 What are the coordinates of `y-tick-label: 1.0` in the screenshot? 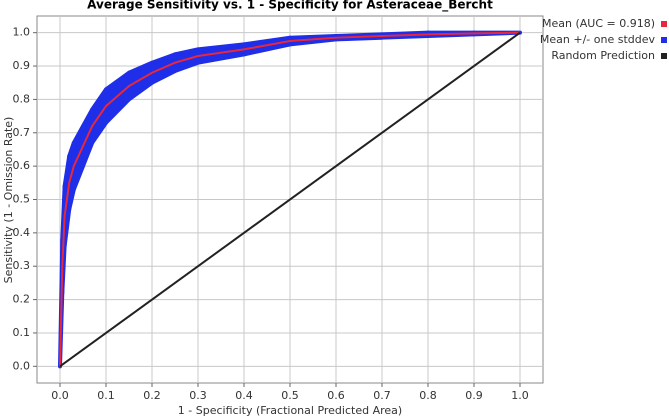 It's located at (22, 32).